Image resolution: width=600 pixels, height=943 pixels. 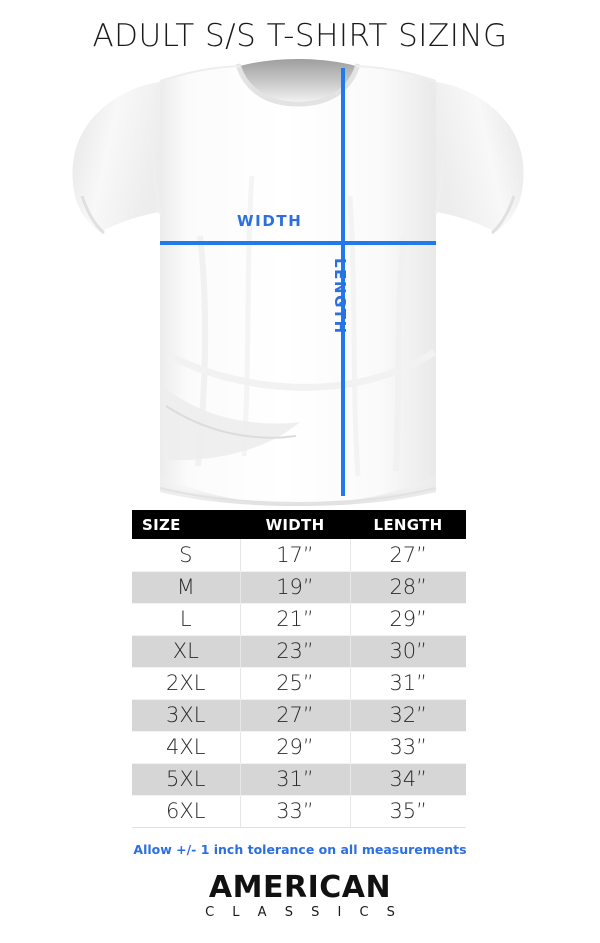 What do you see at coordinates (295, 779) in the screenshot?
I see `cell-width: 31”` at bounding box center [295, 779].